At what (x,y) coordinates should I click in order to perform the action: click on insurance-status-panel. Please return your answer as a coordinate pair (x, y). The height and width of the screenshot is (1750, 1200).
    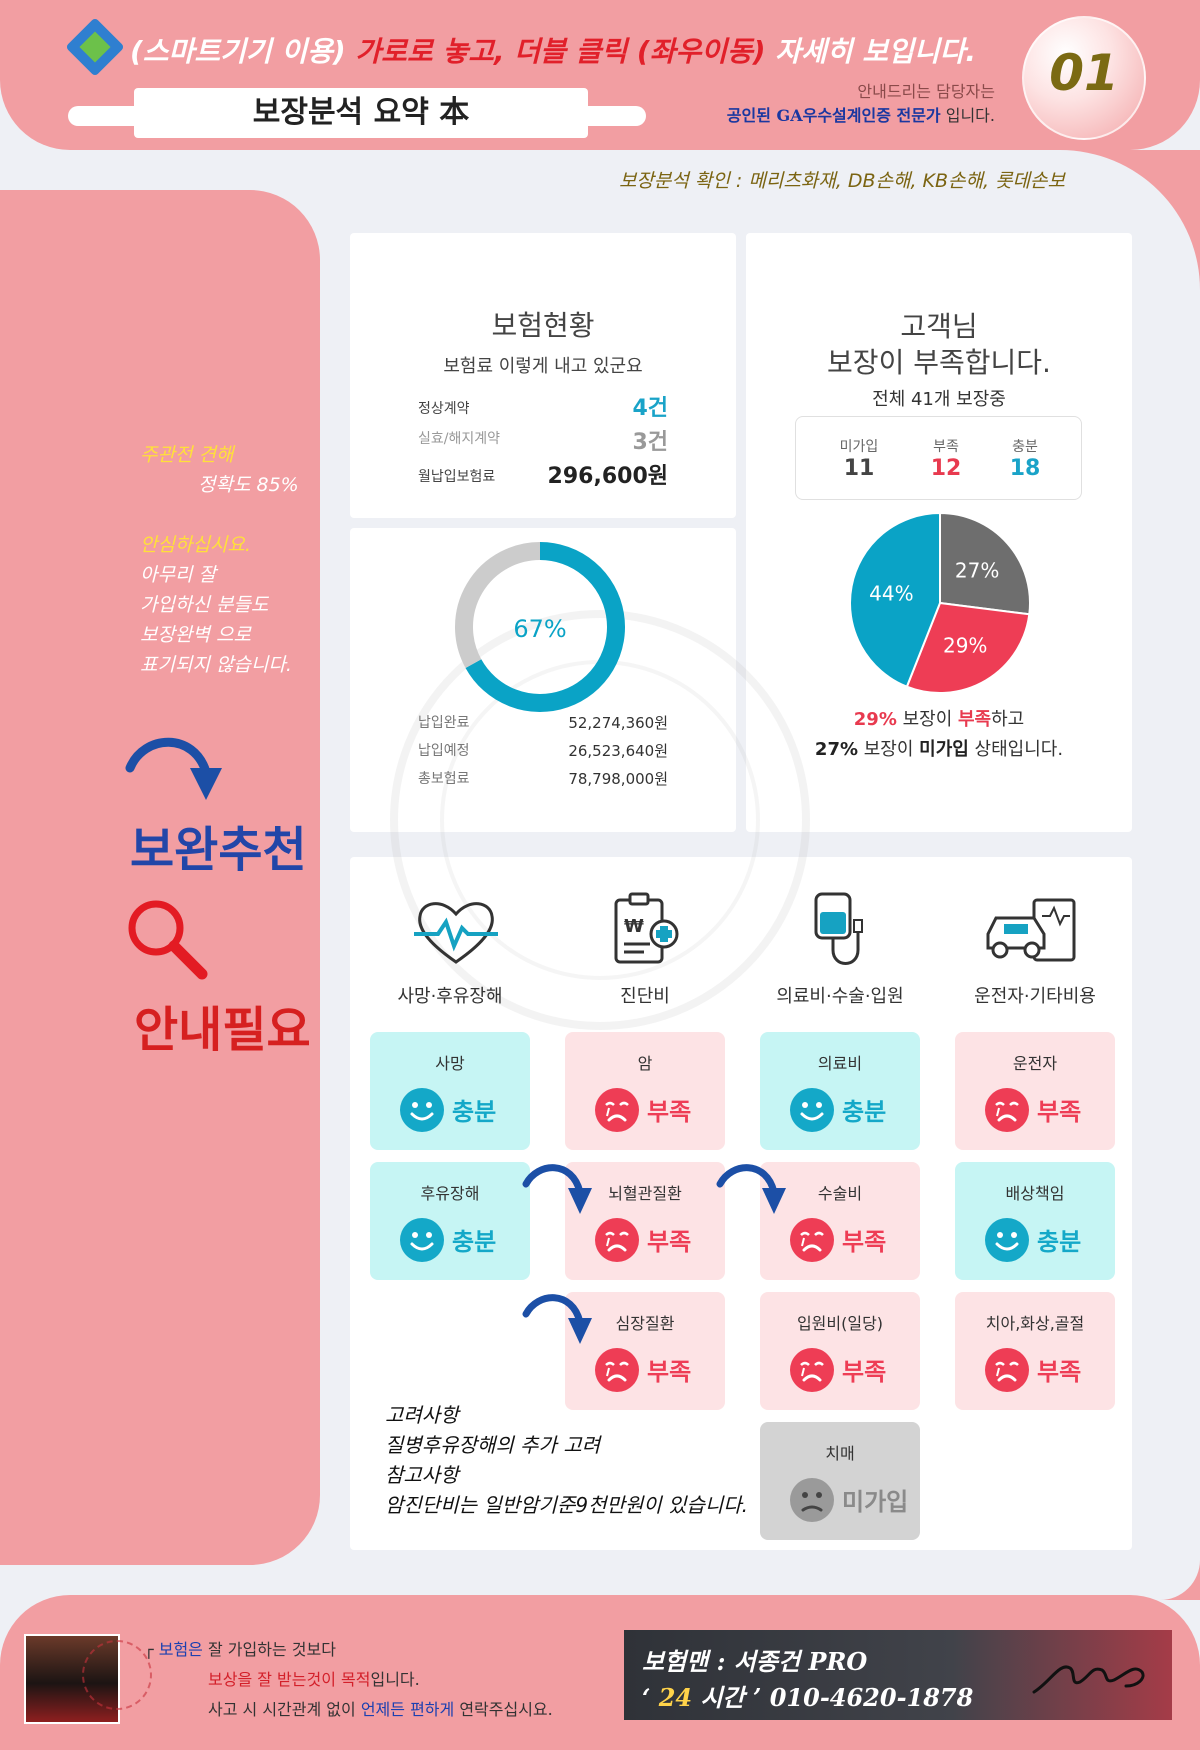
    Looking at the image, I should click on (543, 375).